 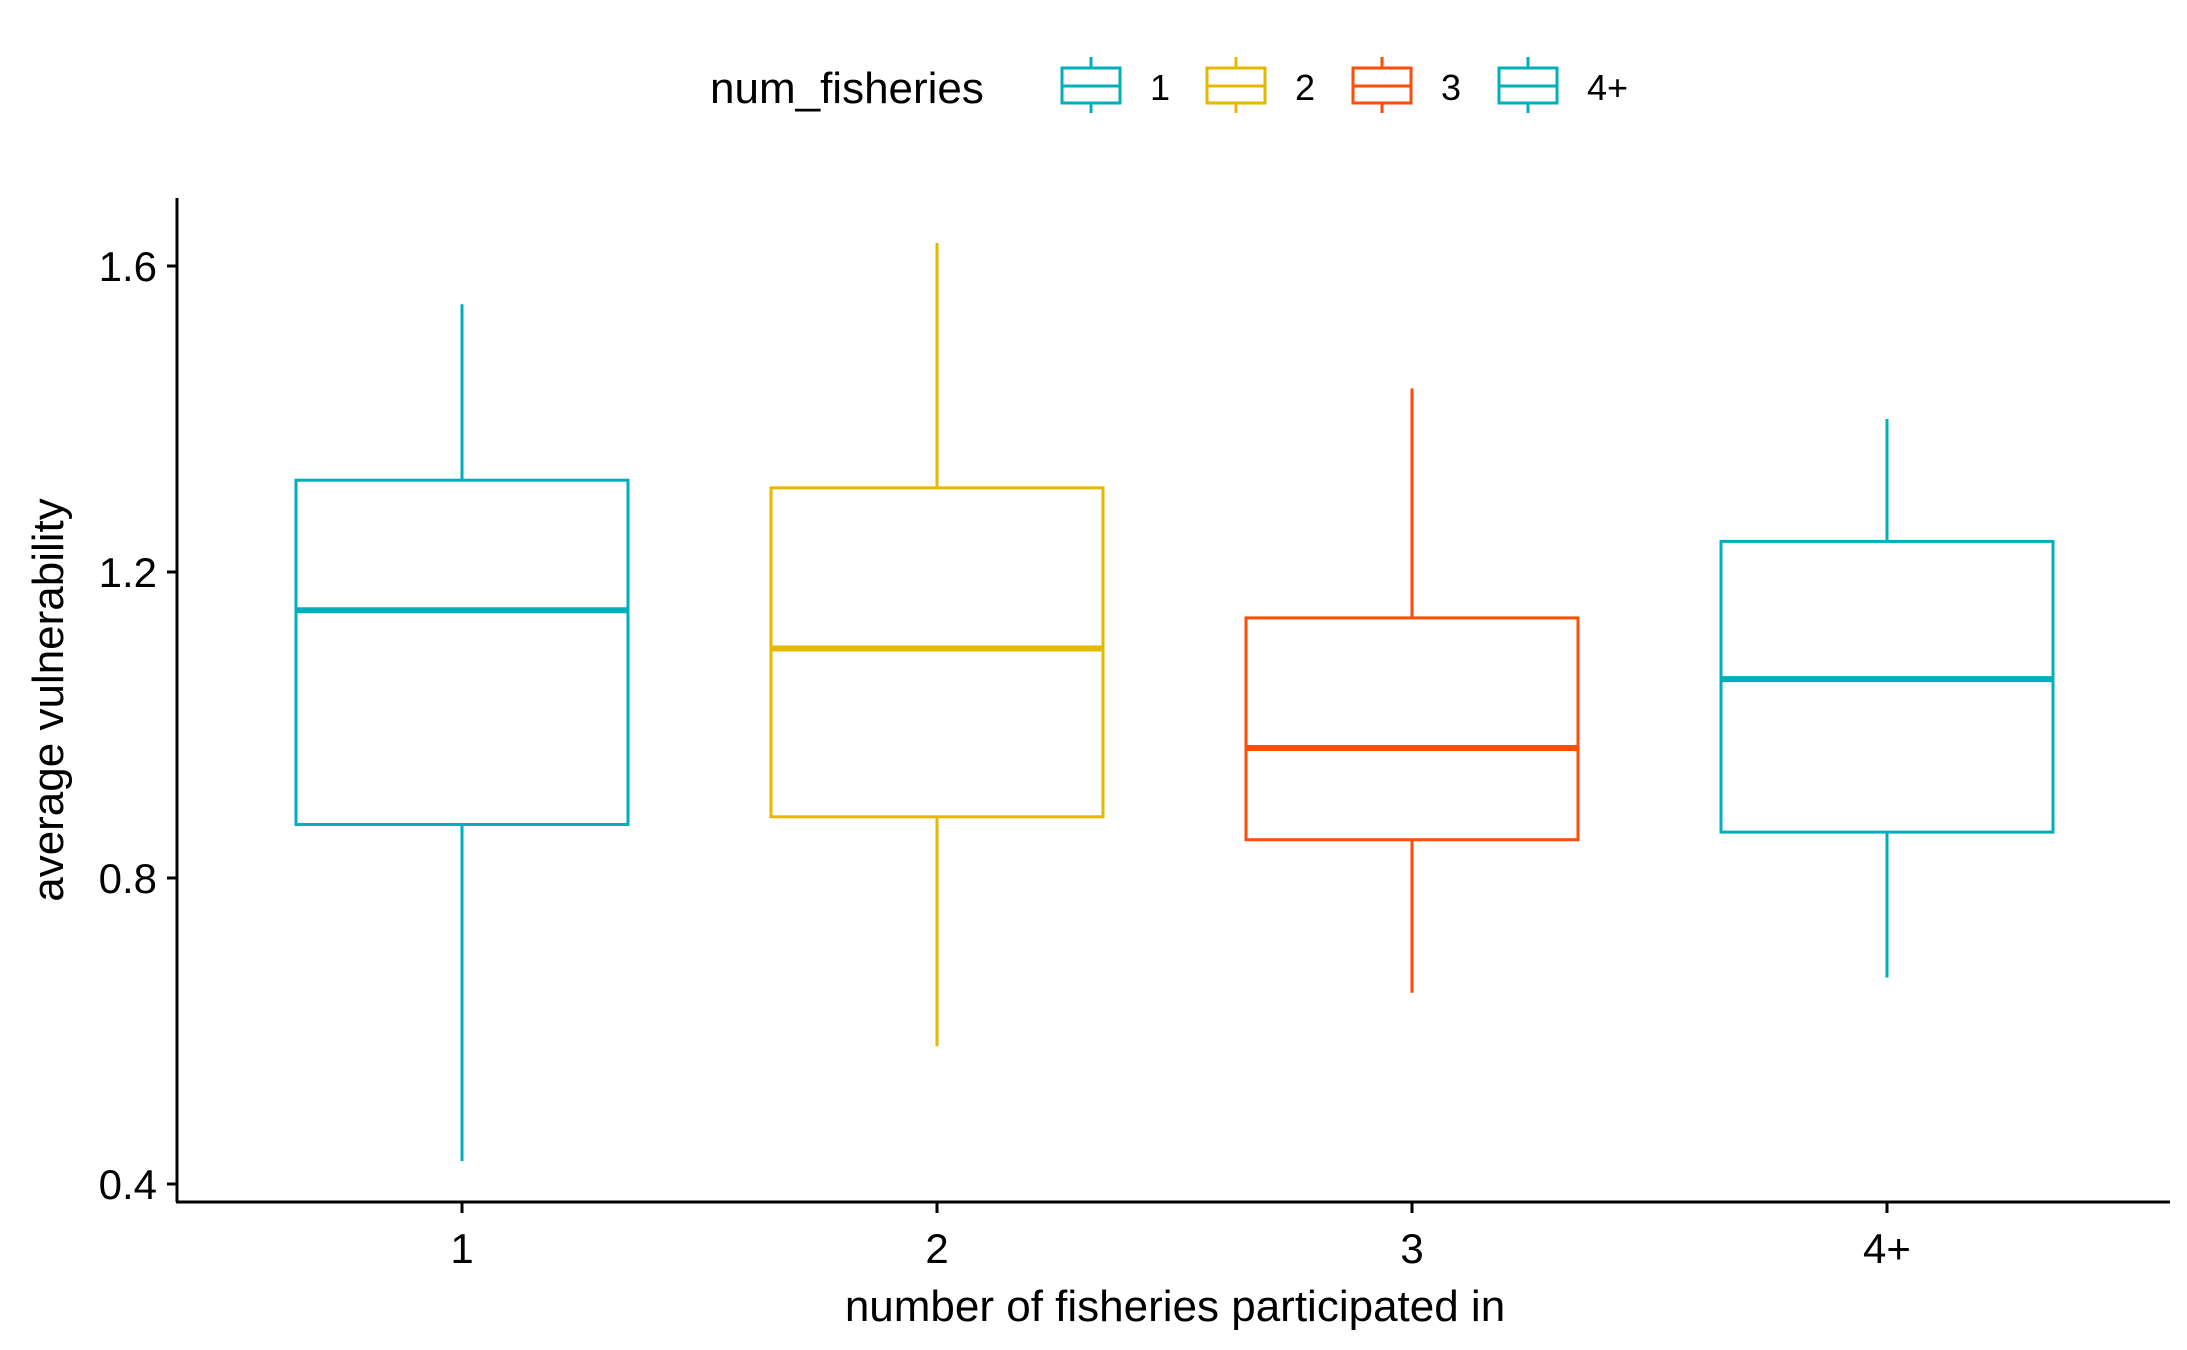 I want to click on legend-title: num_fisheries, so click(x=847, y=88).